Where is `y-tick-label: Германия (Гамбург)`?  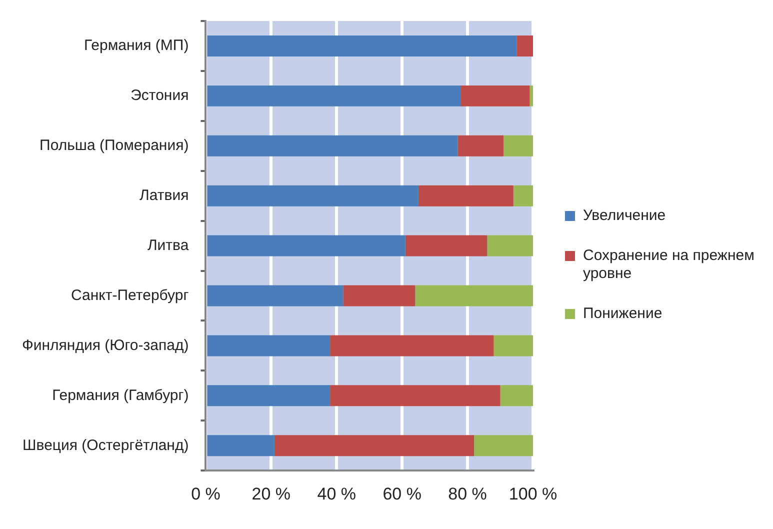
y-tick-label: Германия (Гамбург) is located at coordinates (120, 395).